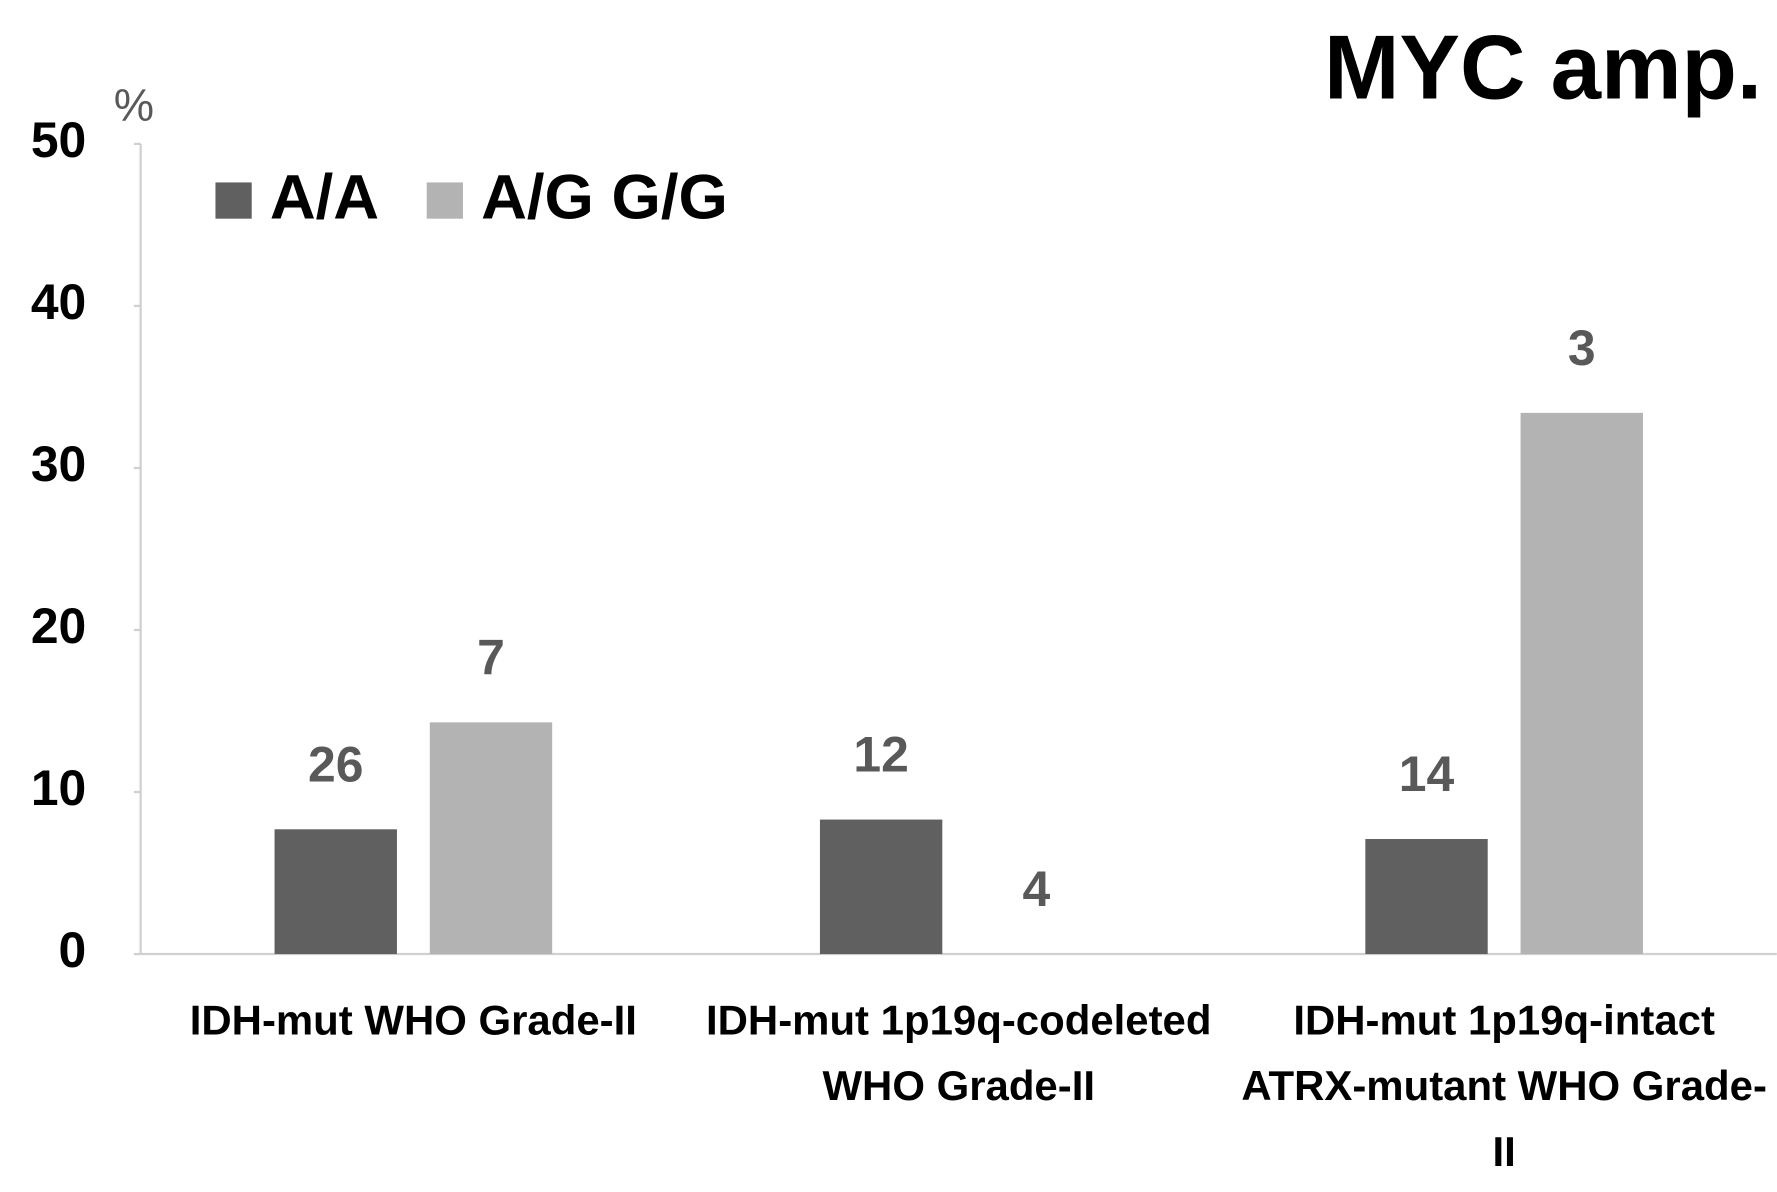 The image size is (1777, 1192). Describe the element at coordinates (1543, 68) in the screenshot. I see `chart-title: MYC amp.` at that location.